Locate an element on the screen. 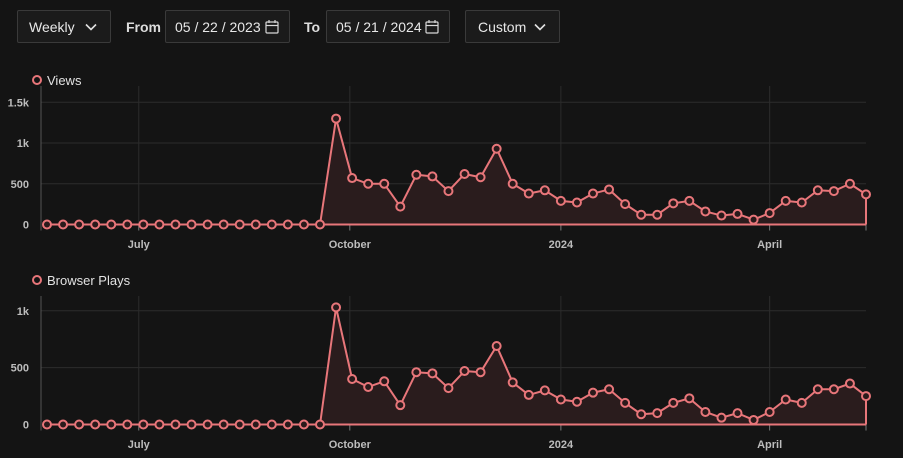 The width and height of the screenshot is (903, 458). from-date-value: 05 / 22 / 2023 is located at coordinates (218, 26).